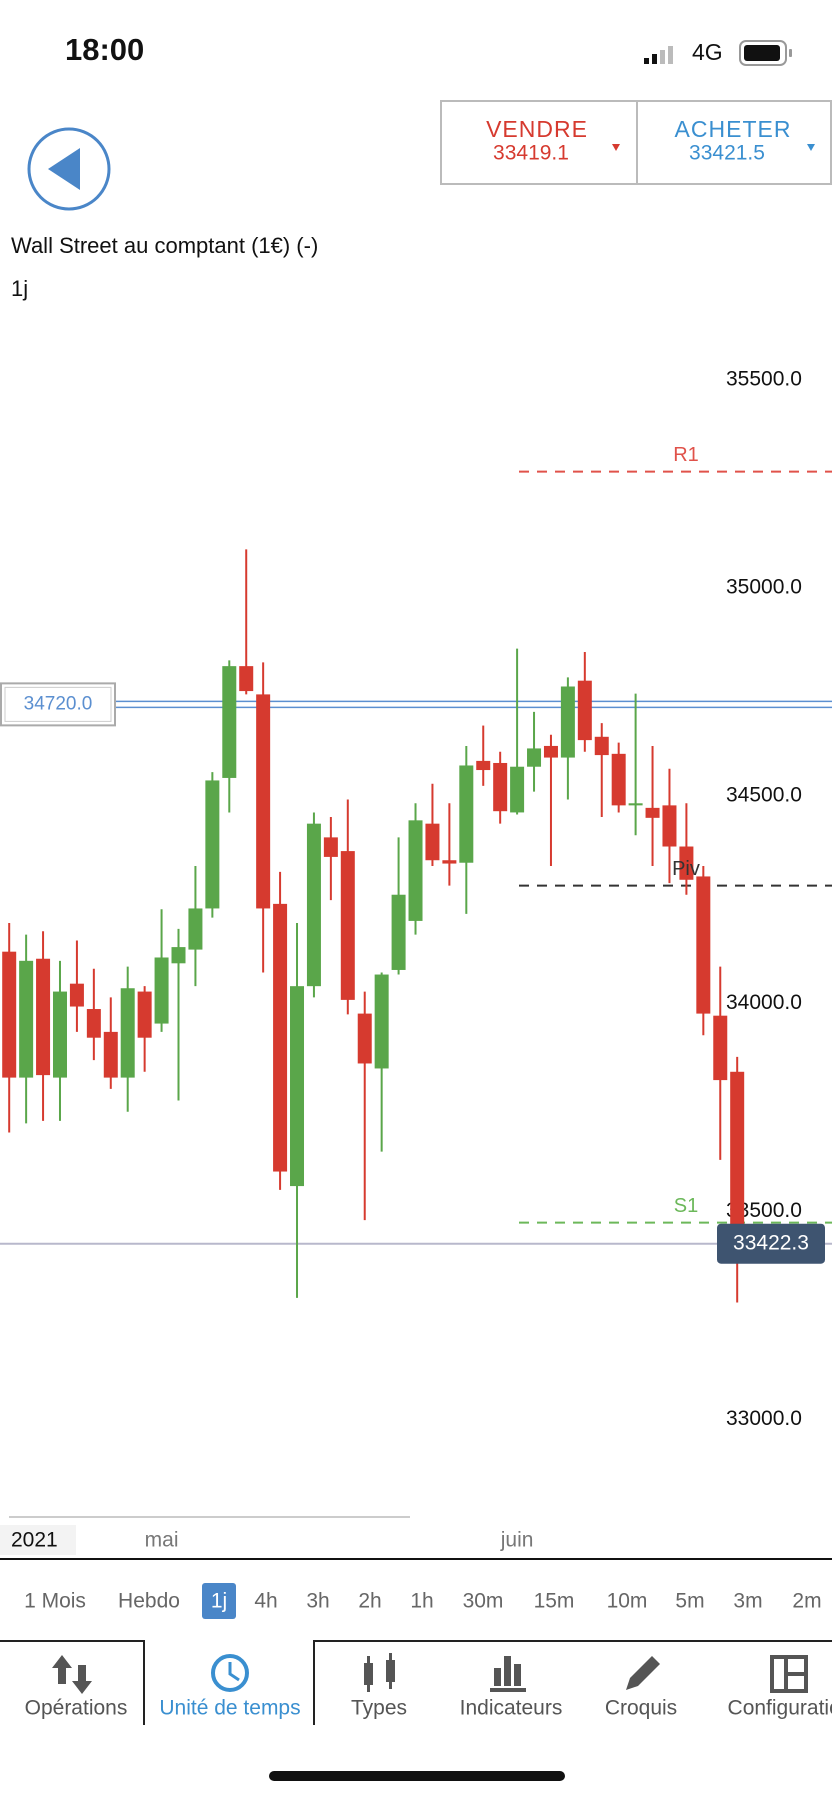  I want to click on buy-label: ACHETER, so click(733, 129).